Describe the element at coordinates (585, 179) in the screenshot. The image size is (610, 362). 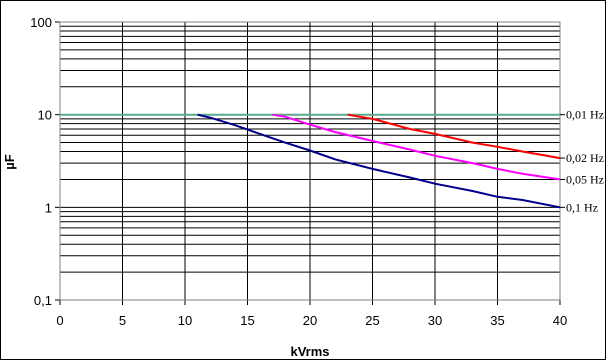
I see `series-label-2: 0,05 Hz` at that location.